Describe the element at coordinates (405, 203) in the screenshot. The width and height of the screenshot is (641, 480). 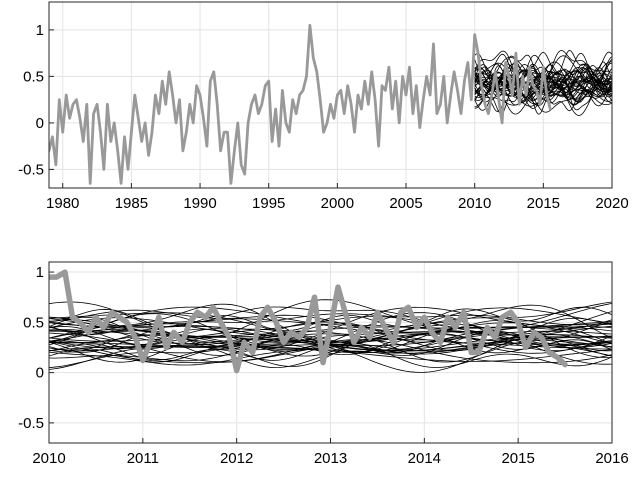
I see `x-tick-label: 2005` at that location.